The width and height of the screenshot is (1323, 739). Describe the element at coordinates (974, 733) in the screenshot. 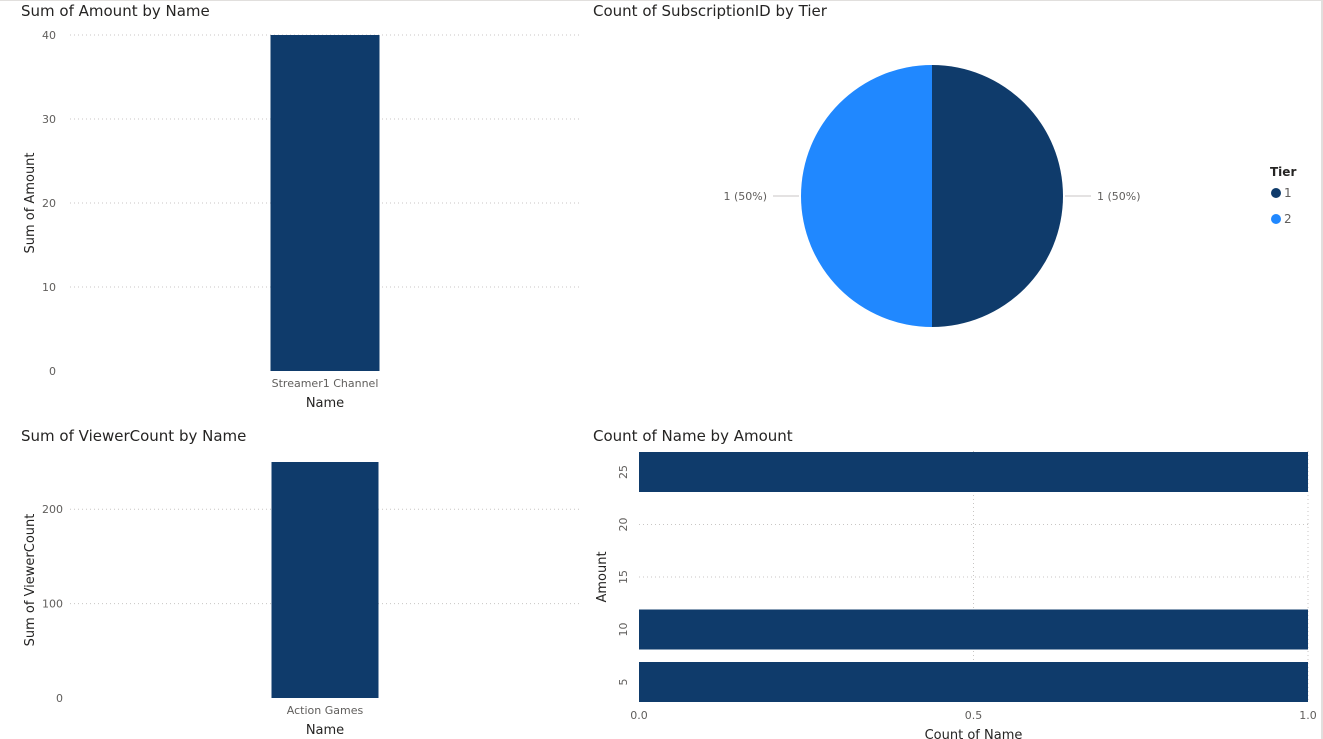

I see `x-axis-title: Count of Name` at that location.